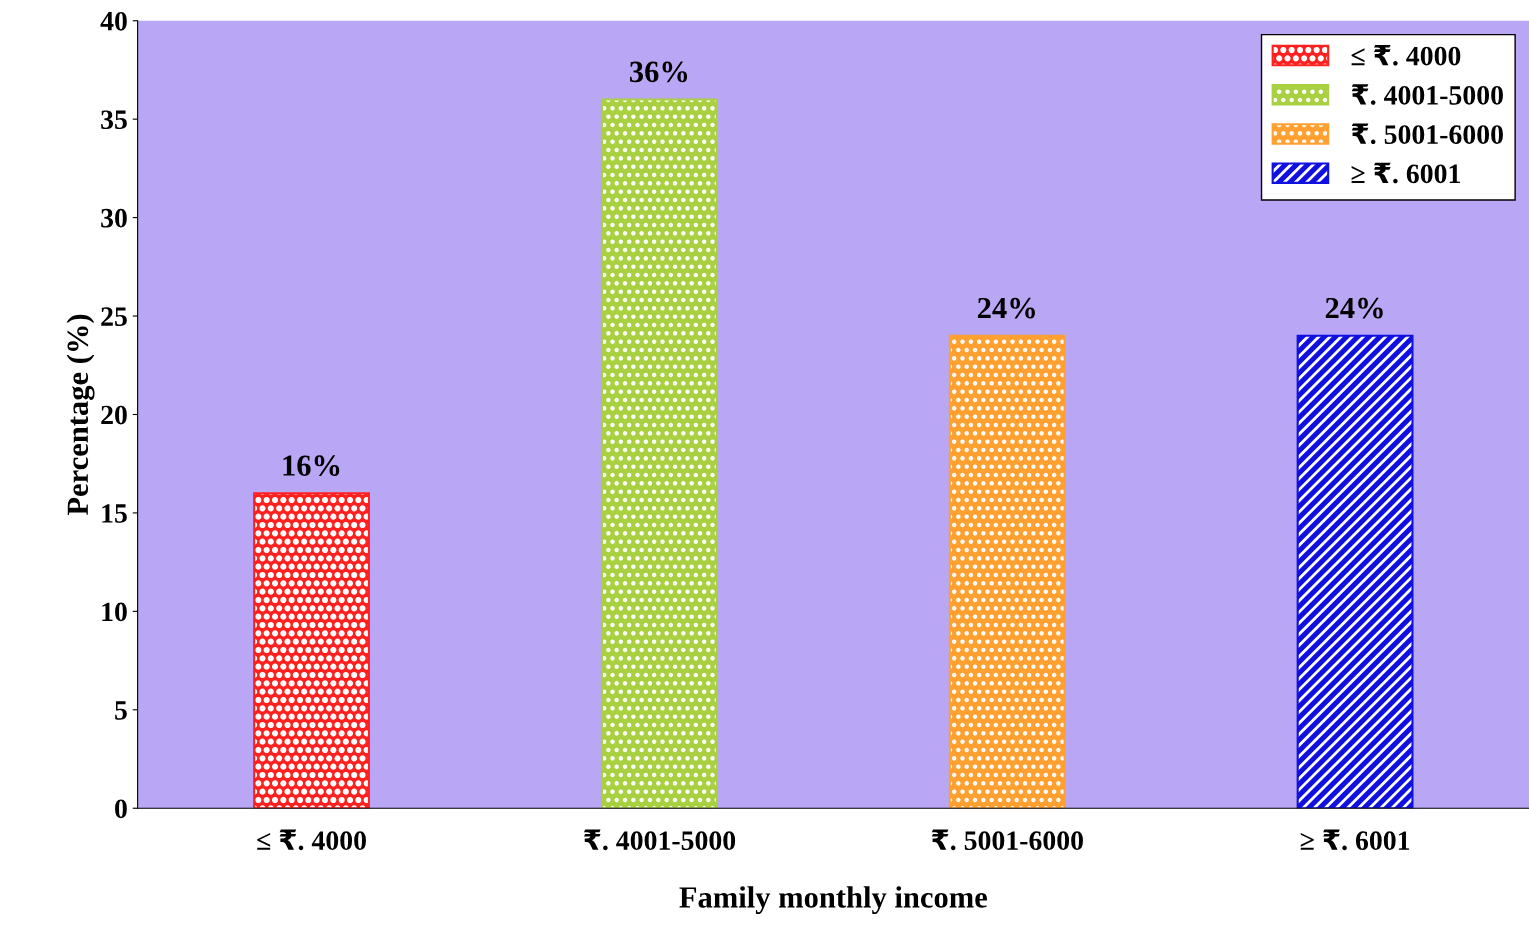 The width and height of the screenshot is (1529, 942). I want to click on legend-label: ₹. 5001-6000, so click(1427, 134).